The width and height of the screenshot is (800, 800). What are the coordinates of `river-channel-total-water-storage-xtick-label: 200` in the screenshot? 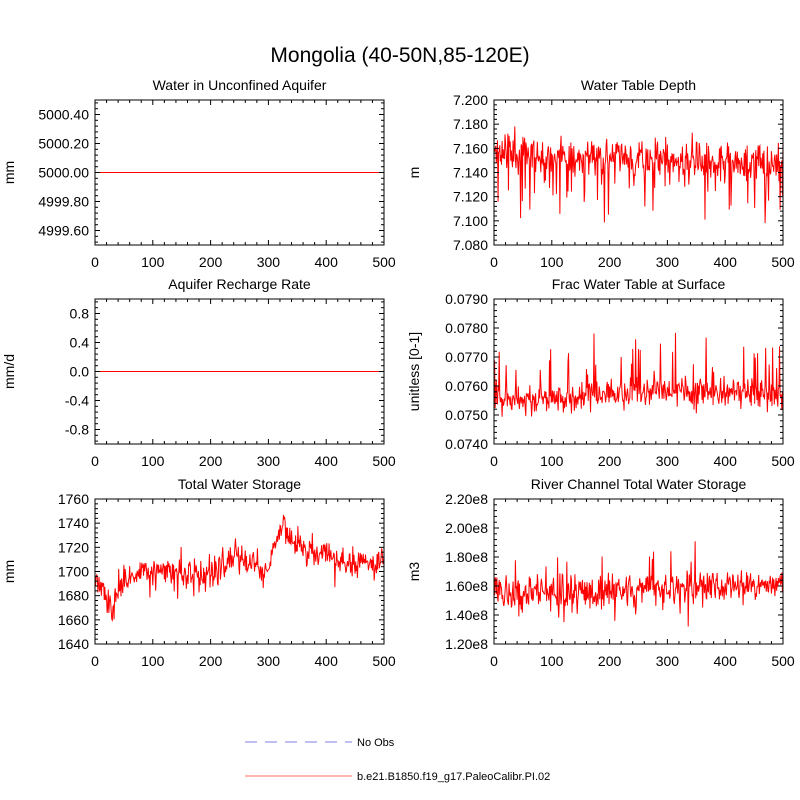 It's located at (610, 661).